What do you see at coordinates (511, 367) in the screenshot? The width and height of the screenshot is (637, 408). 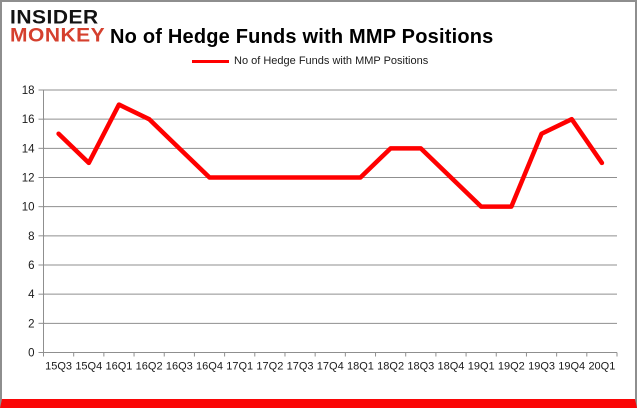 I see `x-tick-label: 19Q2` at bounding box center [511, 367].